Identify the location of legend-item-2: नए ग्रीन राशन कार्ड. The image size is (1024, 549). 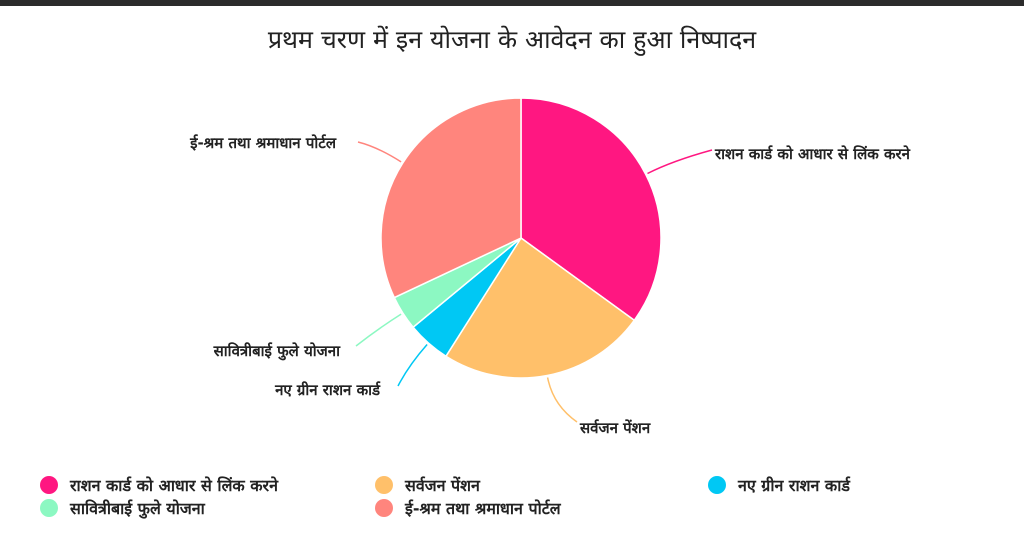
(779, 485).